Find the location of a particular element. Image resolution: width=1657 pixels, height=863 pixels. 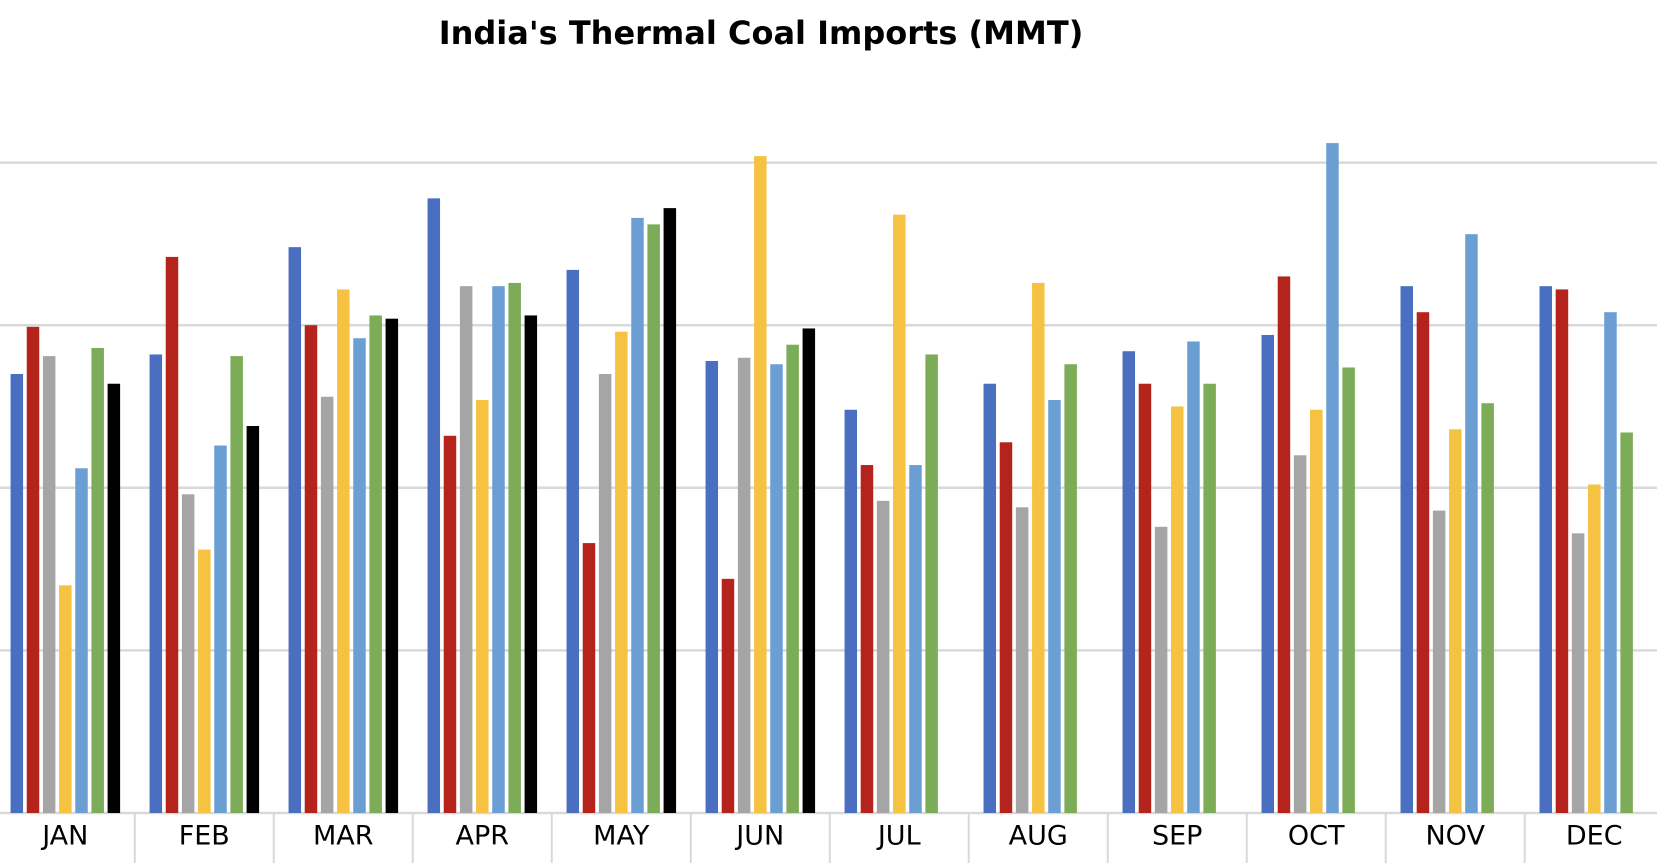

x-tick-label: NOV is located at coordinates (1455, 836).